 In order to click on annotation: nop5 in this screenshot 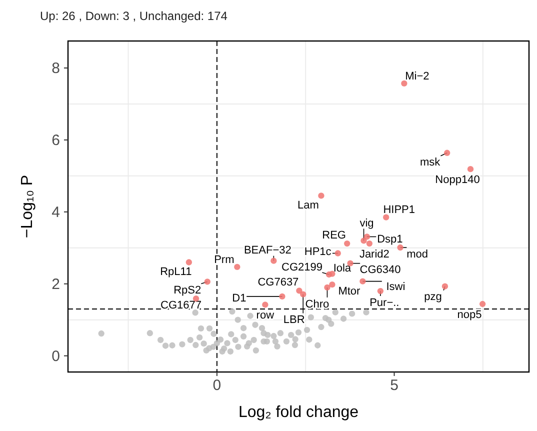, I will do `click(469, 314)`.